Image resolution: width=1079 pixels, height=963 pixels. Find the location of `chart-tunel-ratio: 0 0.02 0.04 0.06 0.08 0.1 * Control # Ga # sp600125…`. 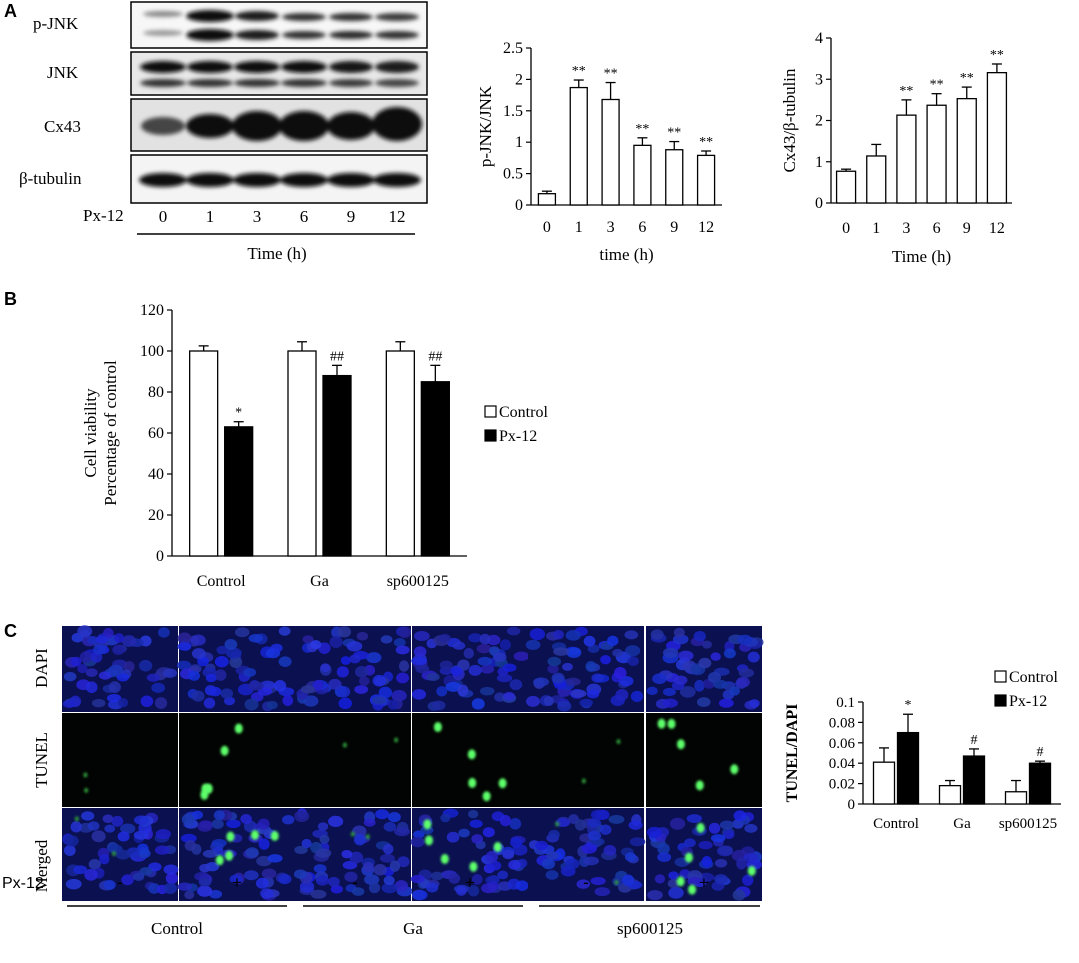

chart-tunel-ratio: 0 0.02 0.04 0.06 0.08 0.1 * Control # Ga # sp600125… is located at coordinates (922, 750).